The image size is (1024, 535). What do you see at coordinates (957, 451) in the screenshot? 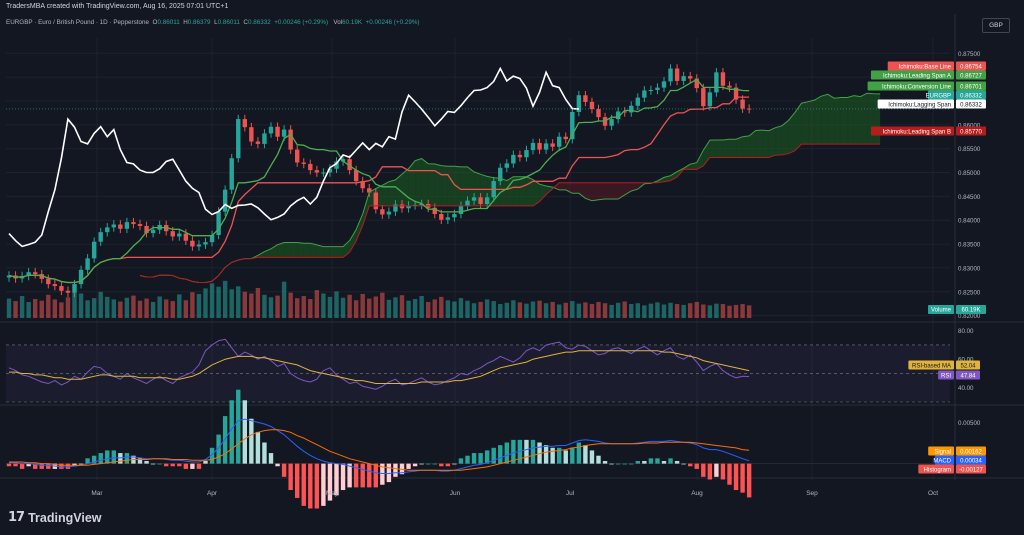
I see `macd-tag: Signal 0.00162` at bounding box center [957, 451].